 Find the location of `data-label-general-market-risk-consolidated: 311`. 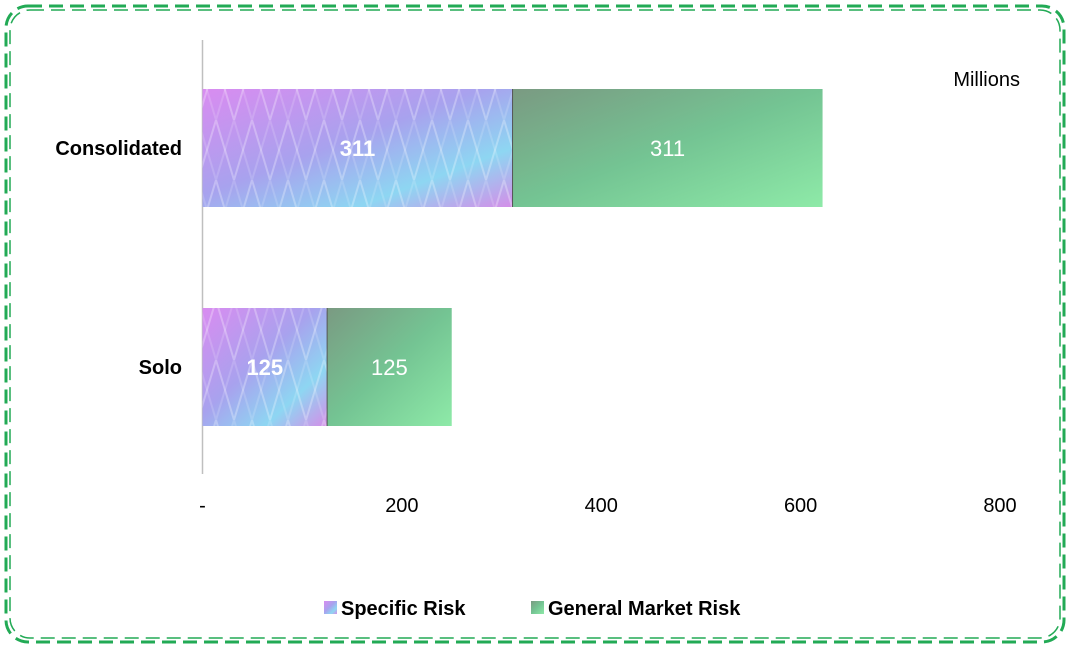

data-label-general-market-risk-consolidated: 311 is located at coordinates (667, 148).